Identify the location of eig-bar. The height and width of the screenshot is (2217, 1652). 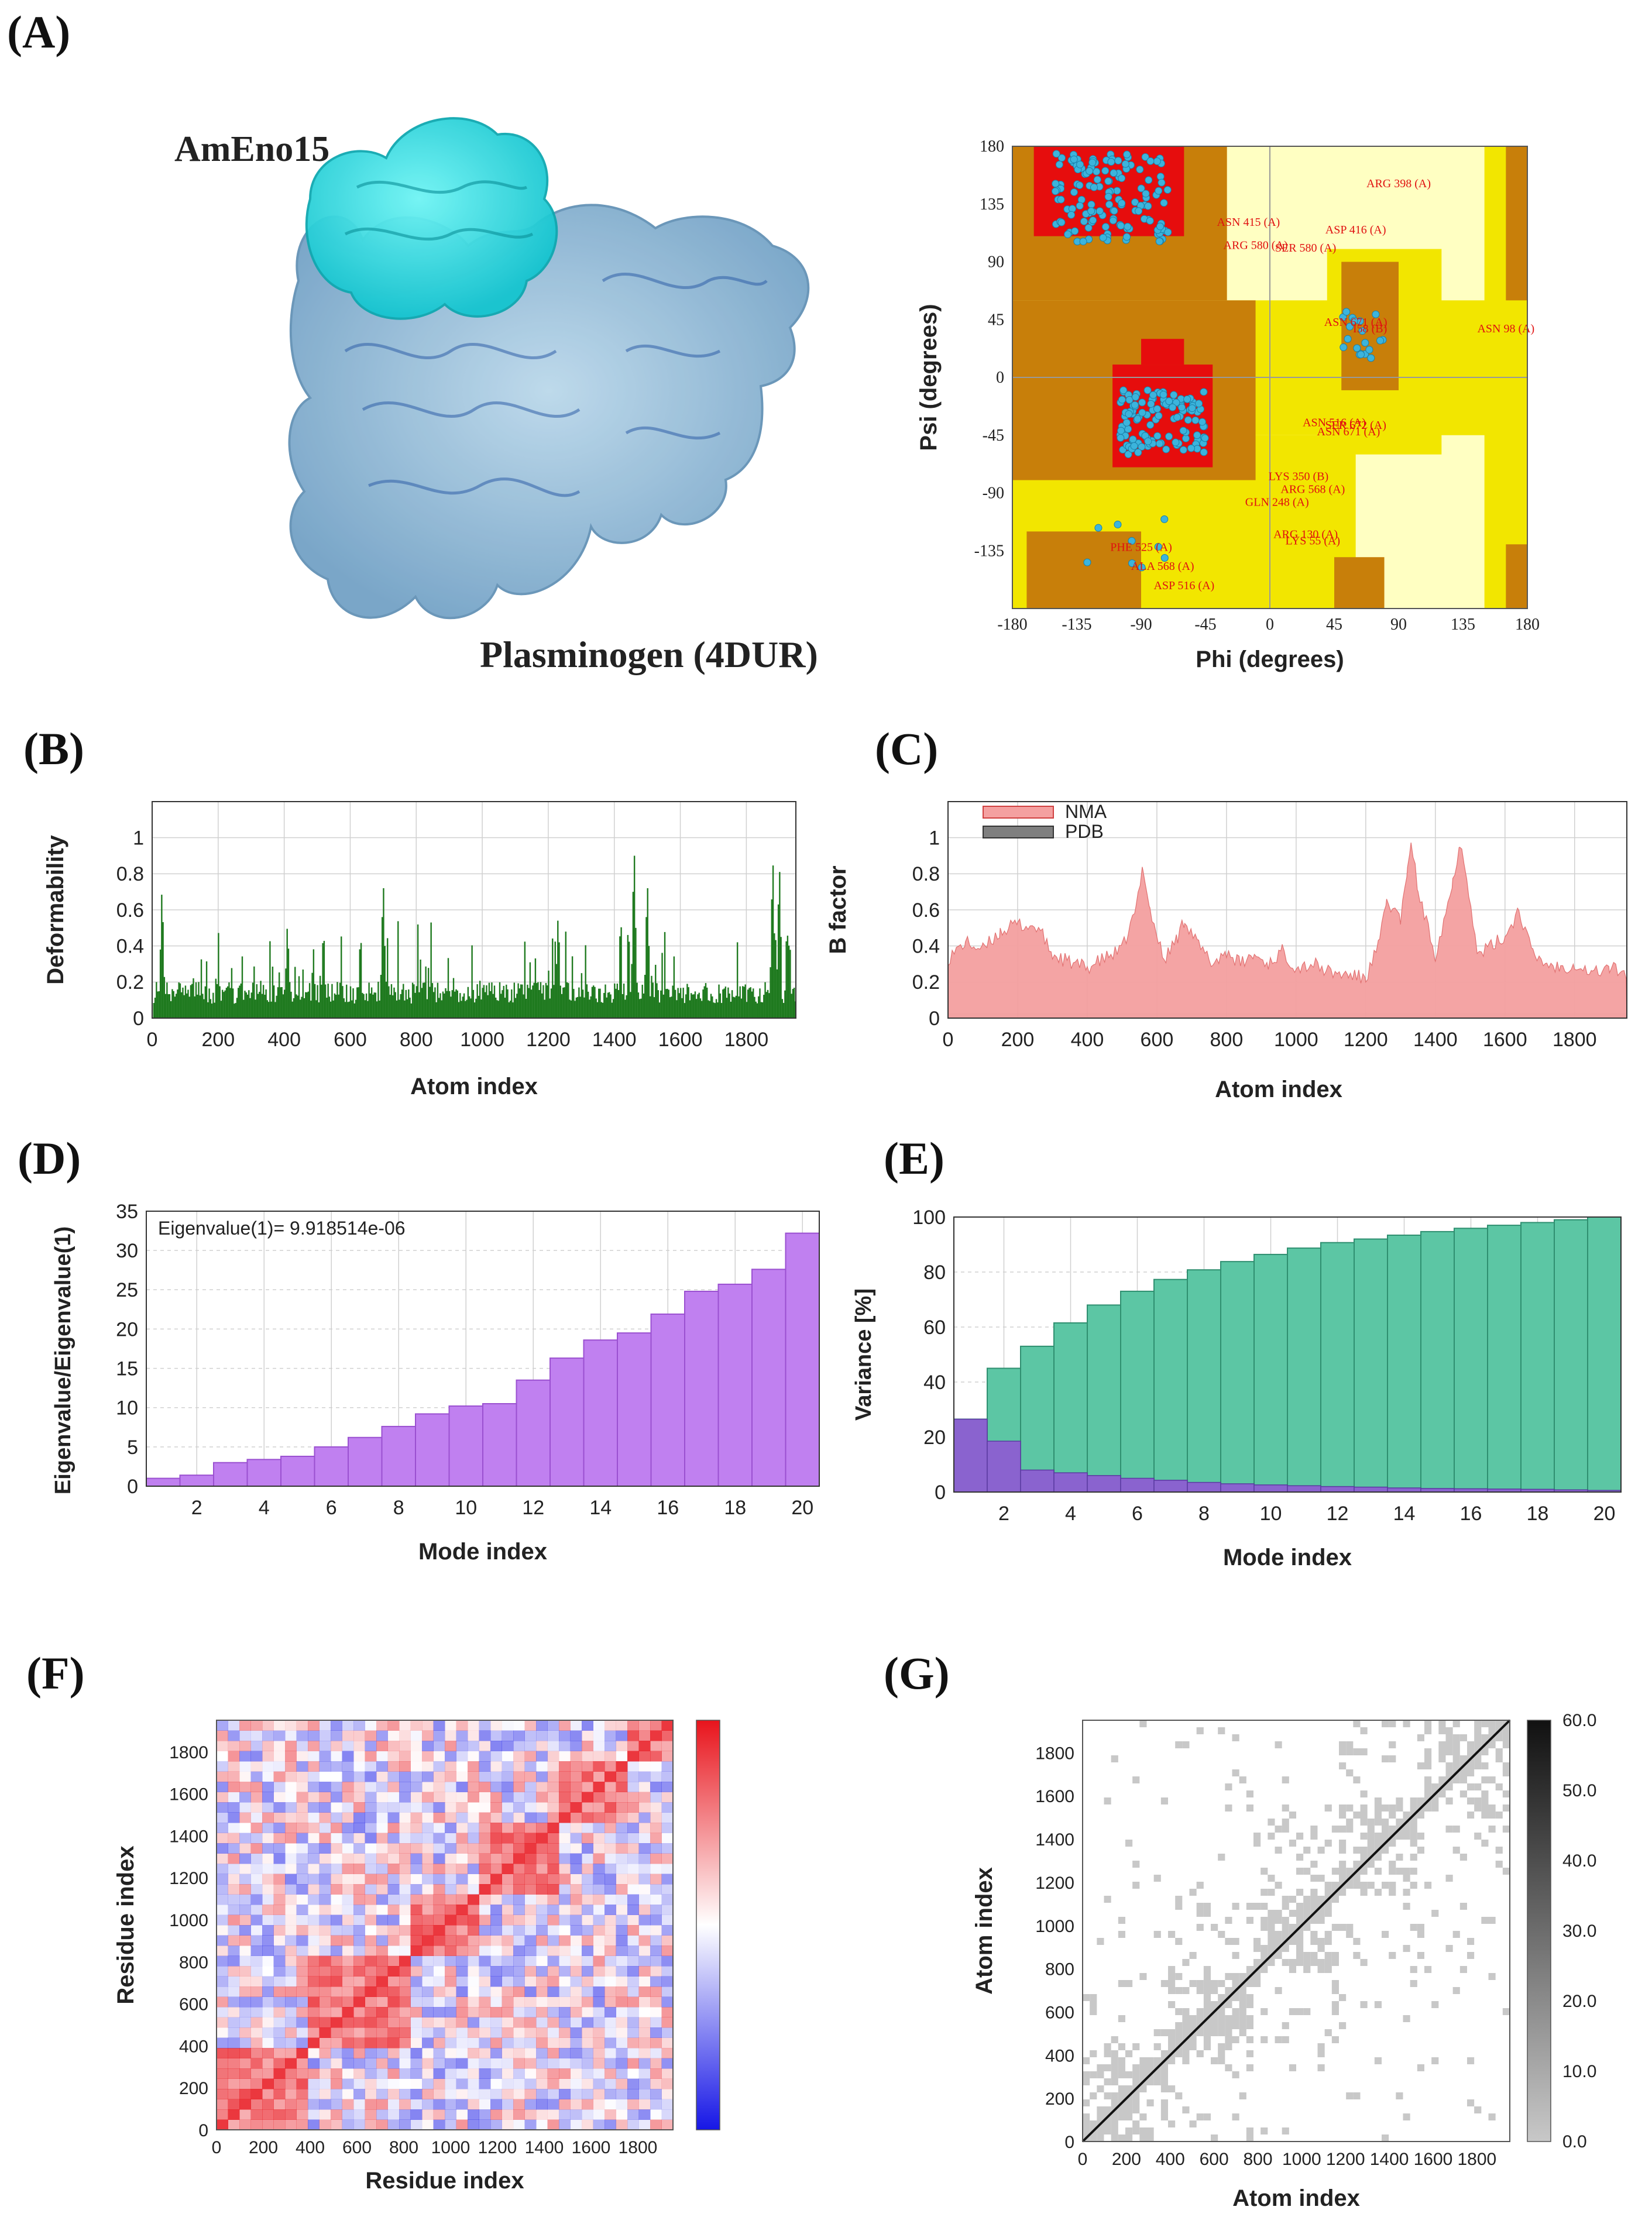
(197, 1480).